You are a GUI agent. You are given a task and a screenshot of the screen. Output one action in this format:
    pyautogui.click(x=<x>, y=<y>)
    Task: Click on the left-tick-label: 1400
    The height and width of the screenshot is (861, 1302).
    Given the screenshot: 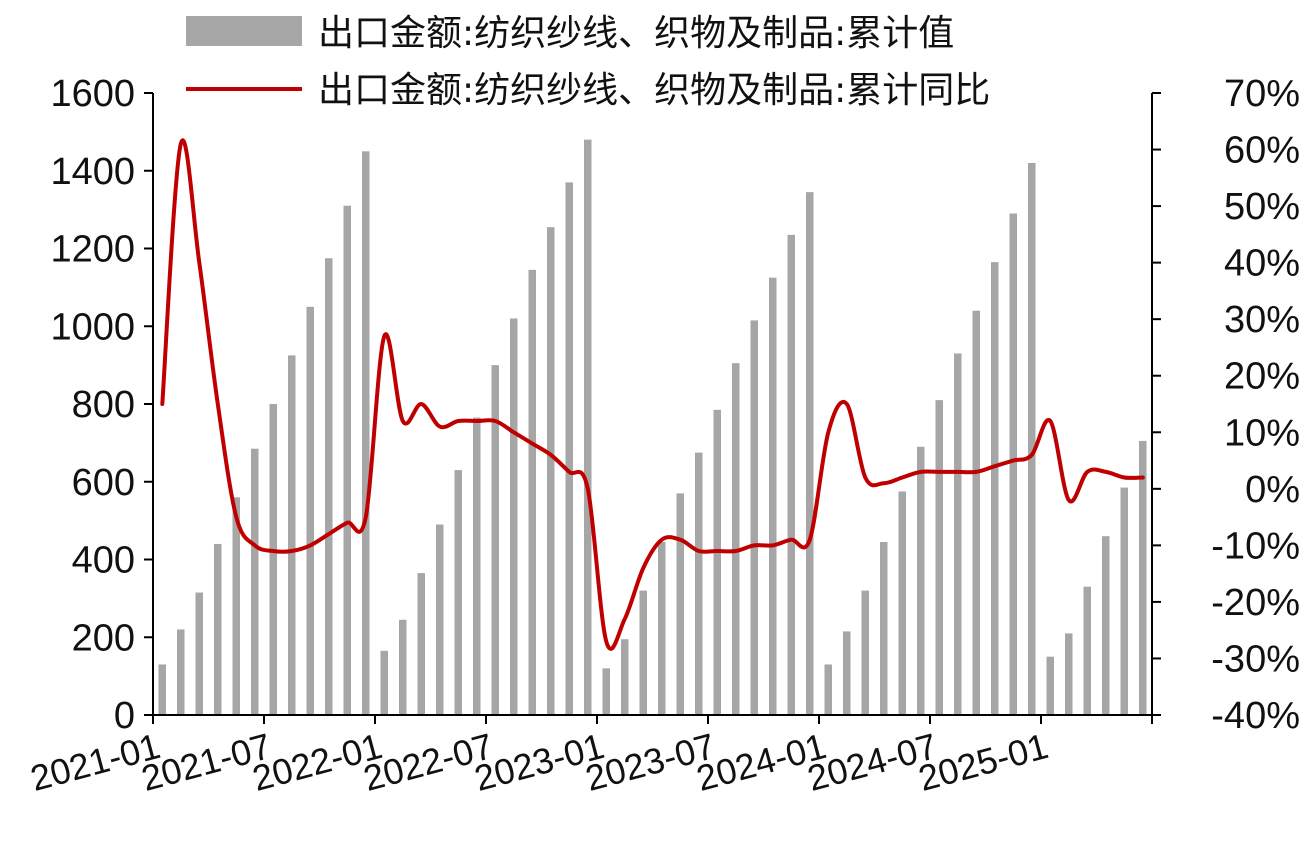 What is the action you would take?
    pyautogui.click(x=92, y=172)
    